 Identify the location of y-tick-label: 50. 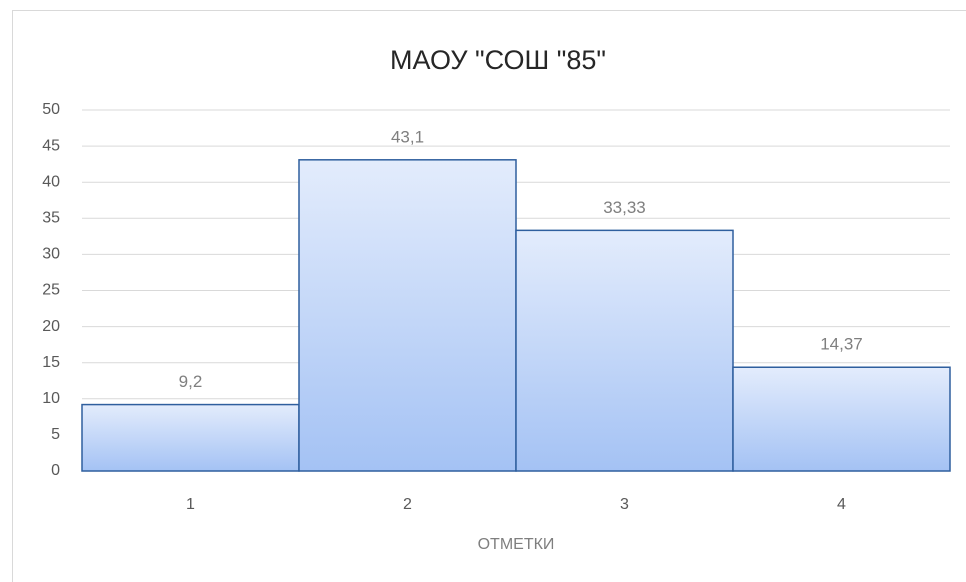
(51, 109).